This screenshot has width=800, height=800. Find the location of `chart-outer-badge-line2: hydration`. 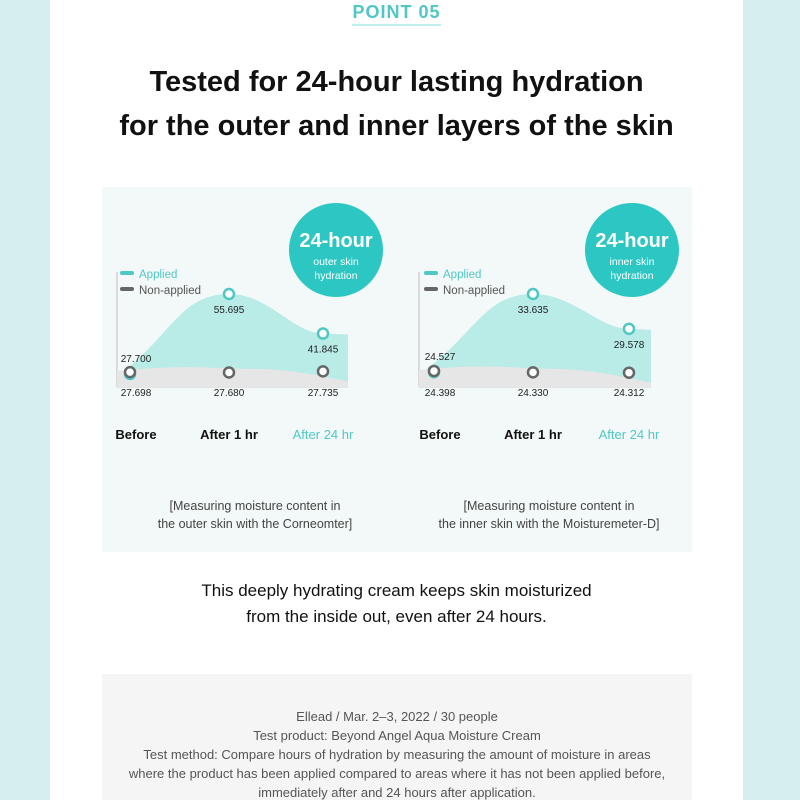

chart-outer-badge-line2: hydration is located at coordinates (335, 276).